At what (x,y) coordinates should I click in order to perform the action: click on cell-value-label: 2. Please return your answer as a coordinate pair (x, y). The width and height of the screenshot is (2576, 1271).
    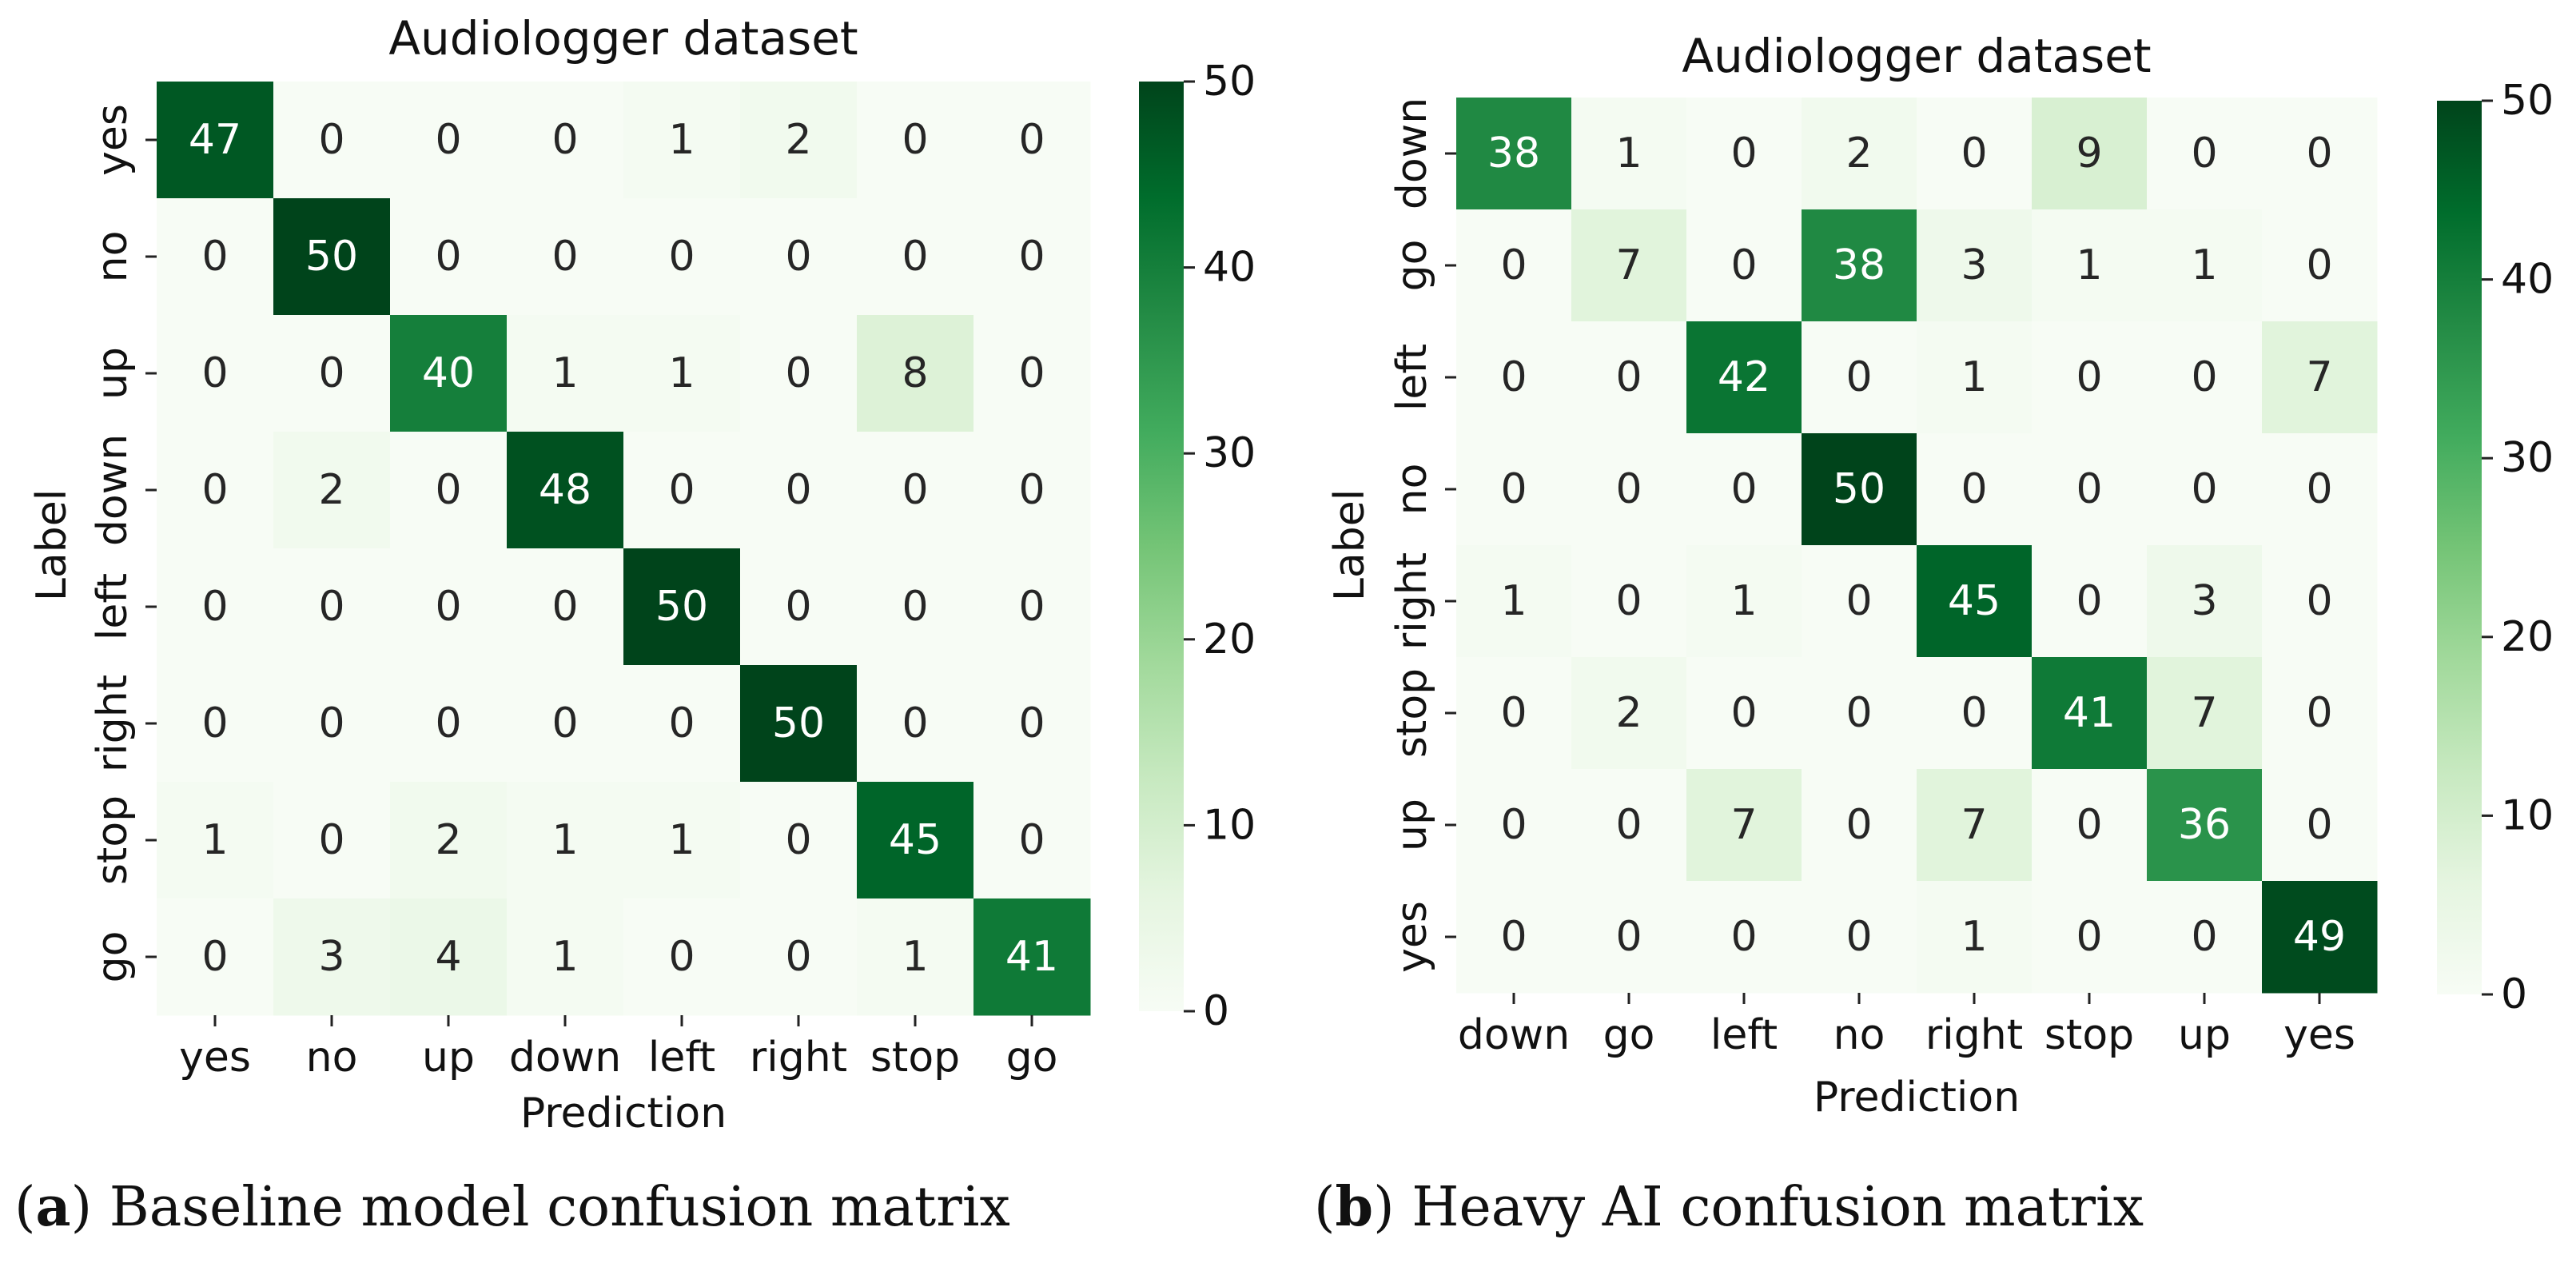
    Looking at the image, I should click on (448, 840).